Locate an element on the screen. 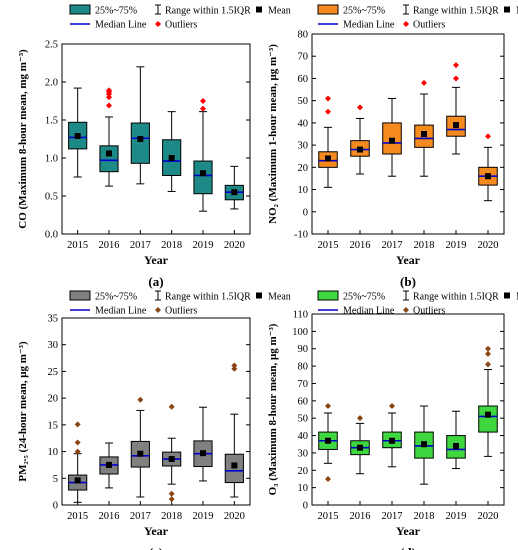 This screenshot has height=550, width=518. x-tick-label: 2016 is located at coordinates (360, 245).